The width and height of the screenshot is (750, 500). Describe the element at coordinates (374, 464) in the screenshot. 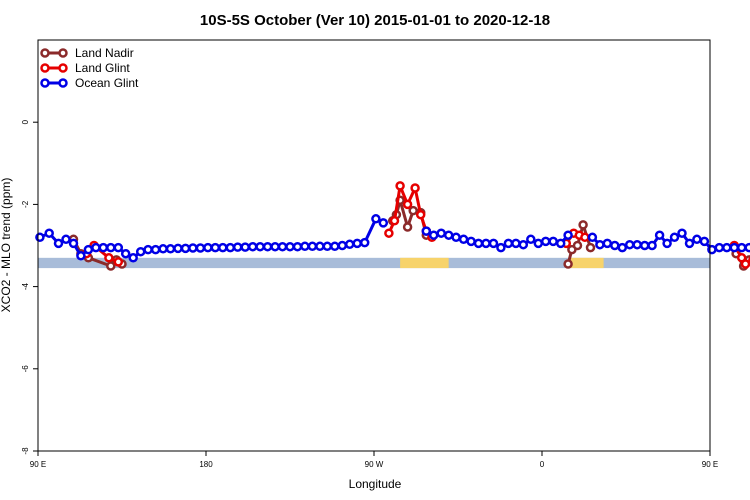

I see `x-tick-label: 90 W` at that location.